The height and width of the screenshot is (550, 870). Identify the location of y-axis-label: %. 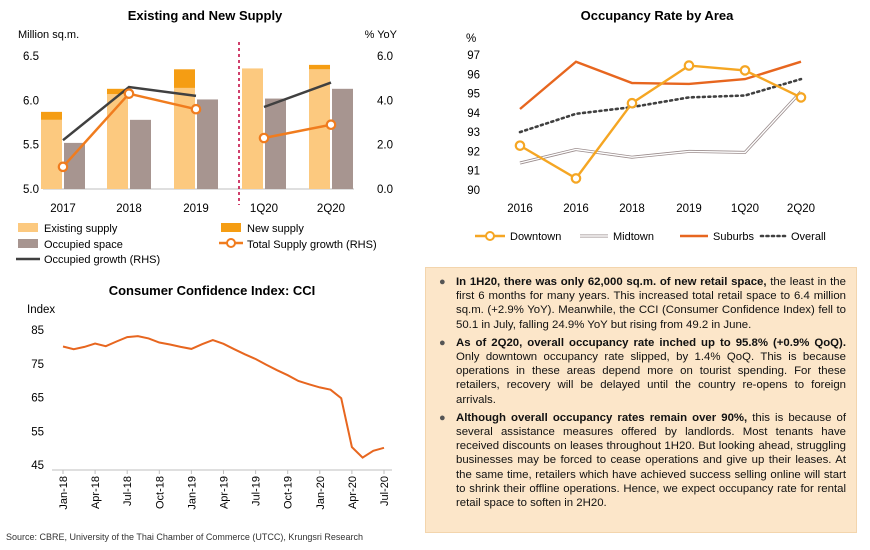
(471, 39).